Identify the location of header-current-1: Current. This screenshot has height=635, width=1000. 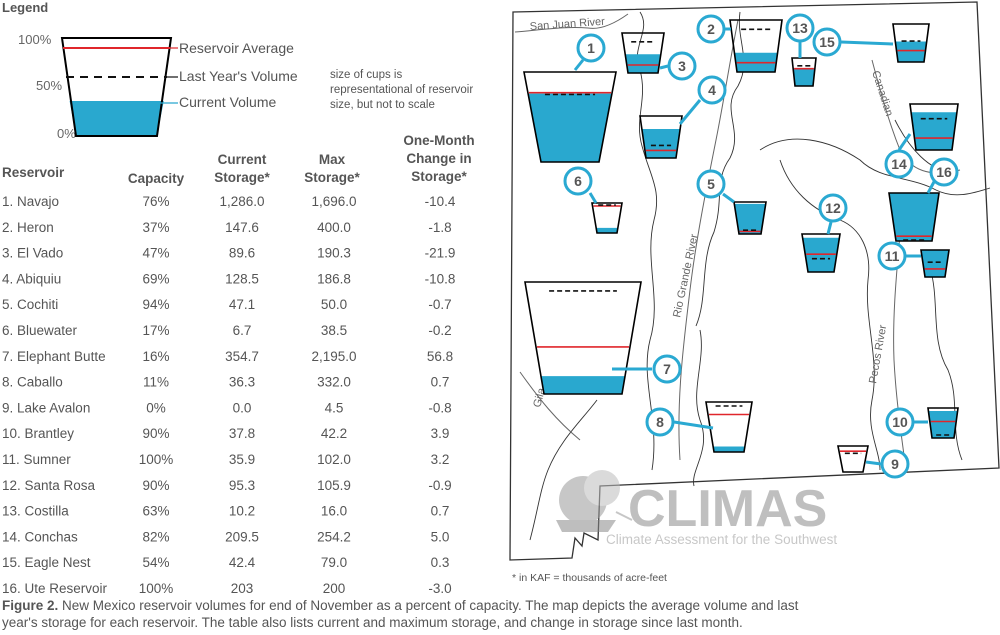
(242, 159).